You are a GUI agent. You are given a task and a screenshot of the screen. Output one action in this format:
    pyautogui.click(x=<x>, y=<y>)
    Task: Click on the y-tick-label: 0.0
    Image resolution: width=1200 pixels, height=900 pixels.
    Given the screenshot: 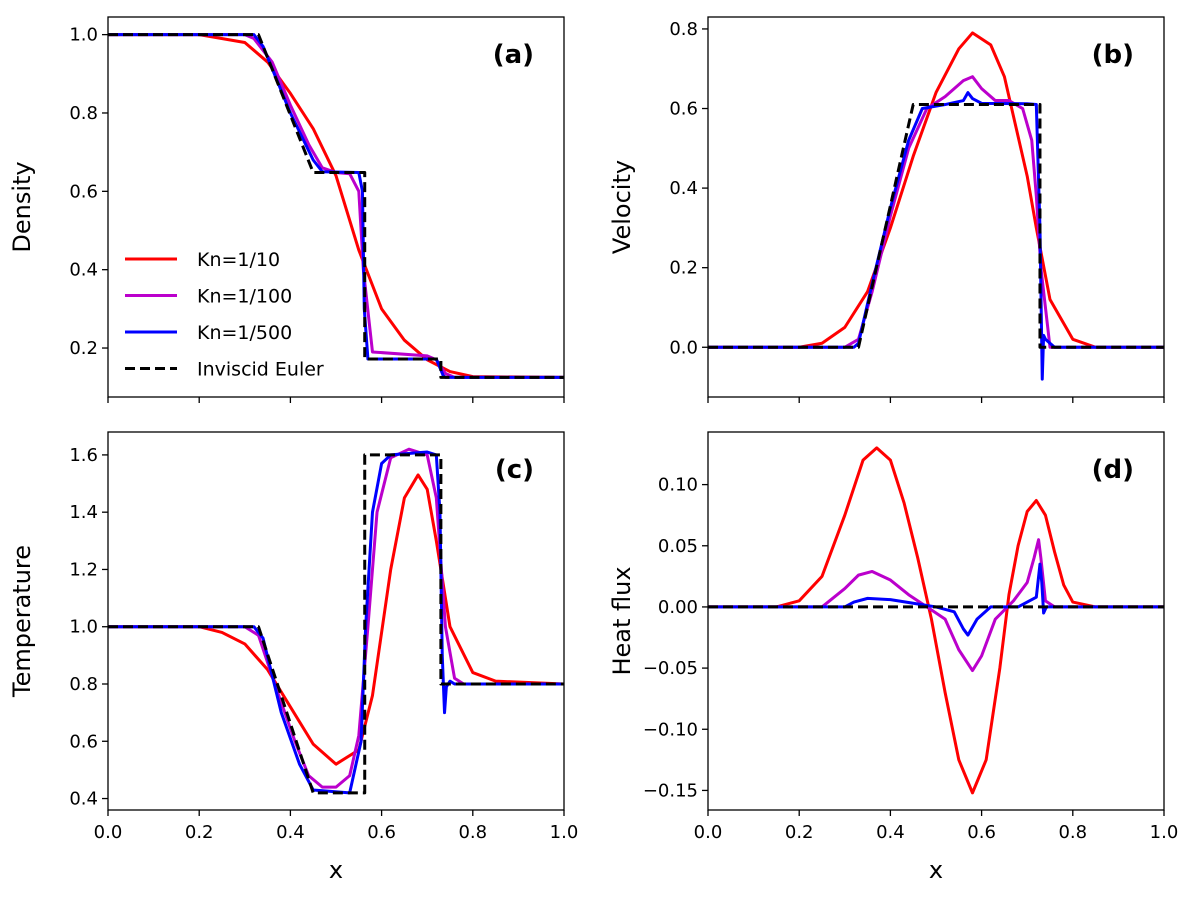 What is the action you would take?
    pyautogui.click(x=683, y=347)
    